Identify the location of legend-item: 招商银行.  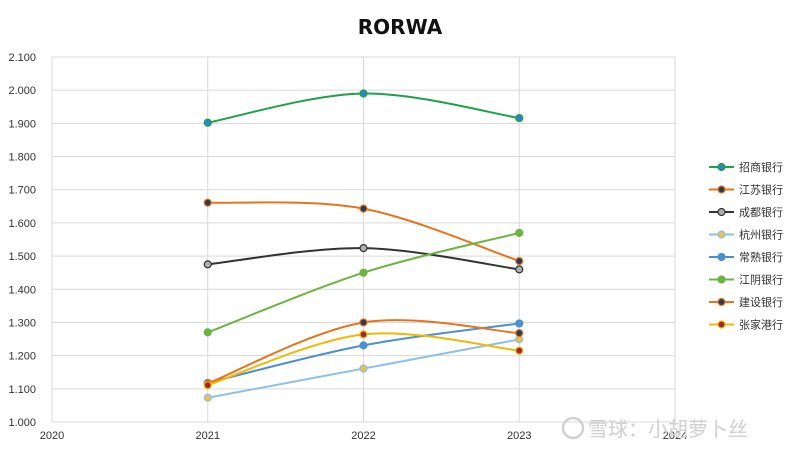
(746, 167).